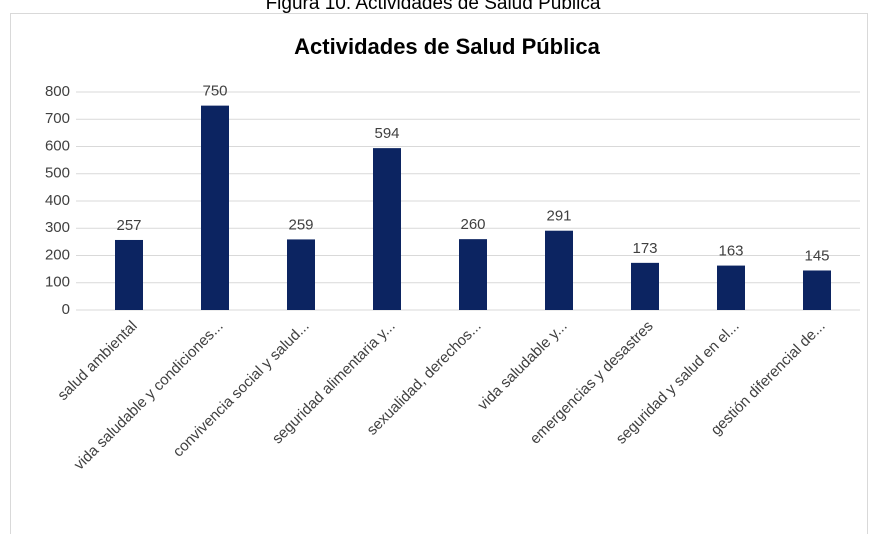  I want to click on y-tick-label: 400, so click(57, 200).